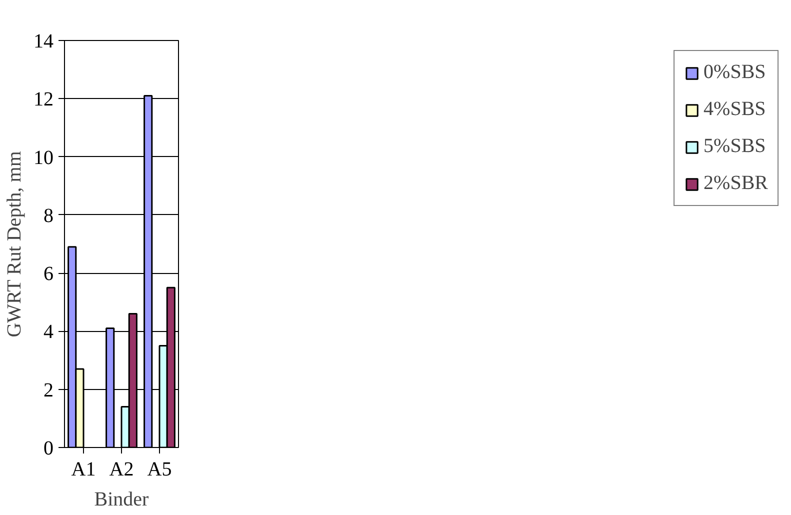  What do you see at coordinates (735, 146) in the screenshot?
I see `legend-label: 5%SBS` at bounding box center [735, 146].